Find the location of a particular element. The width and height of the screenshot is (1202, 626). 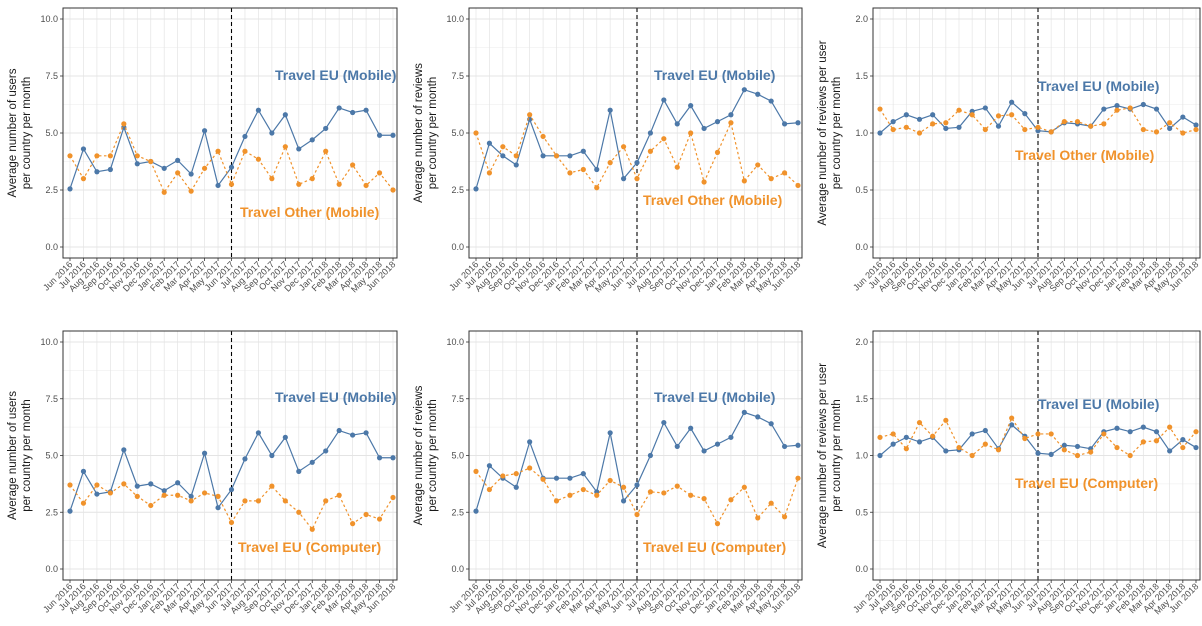

y-tick-label: 1.0 is located at coordinates (861, 133).